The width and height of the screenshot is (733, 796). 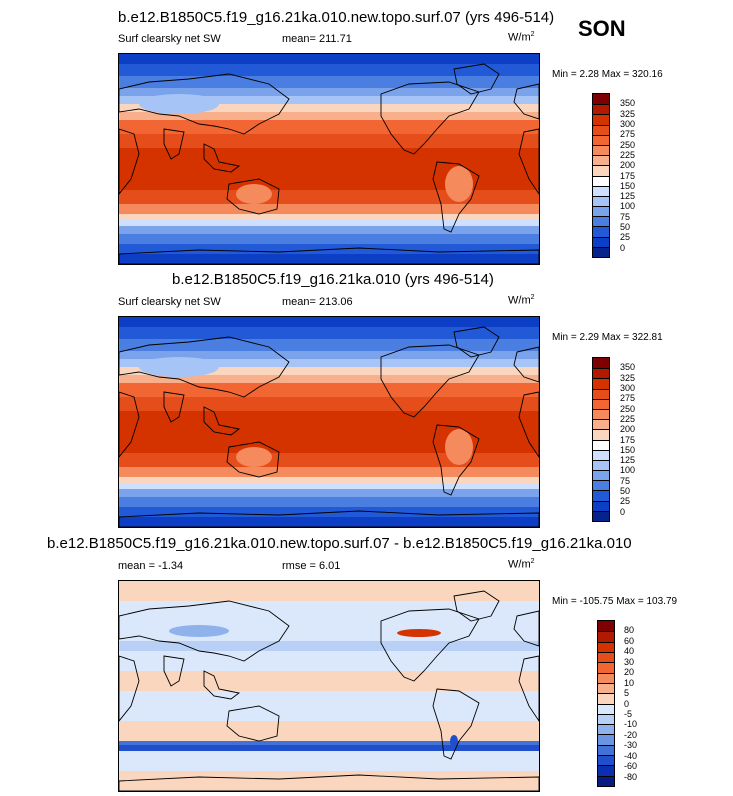 I want to click on colorbar-tick-label: 125, so click(x=628, y=196).